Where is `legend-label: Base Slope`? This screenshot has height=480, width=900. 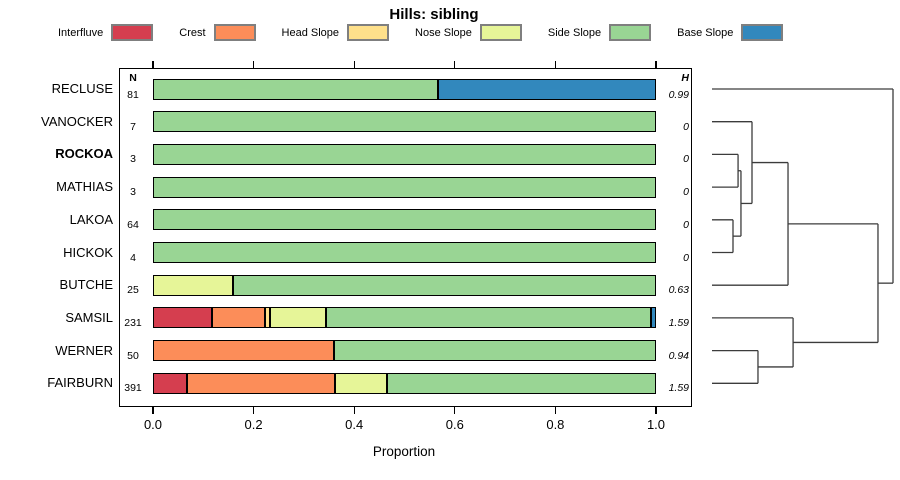
legend-label: Base Slope is located at coordinates (705, 32).